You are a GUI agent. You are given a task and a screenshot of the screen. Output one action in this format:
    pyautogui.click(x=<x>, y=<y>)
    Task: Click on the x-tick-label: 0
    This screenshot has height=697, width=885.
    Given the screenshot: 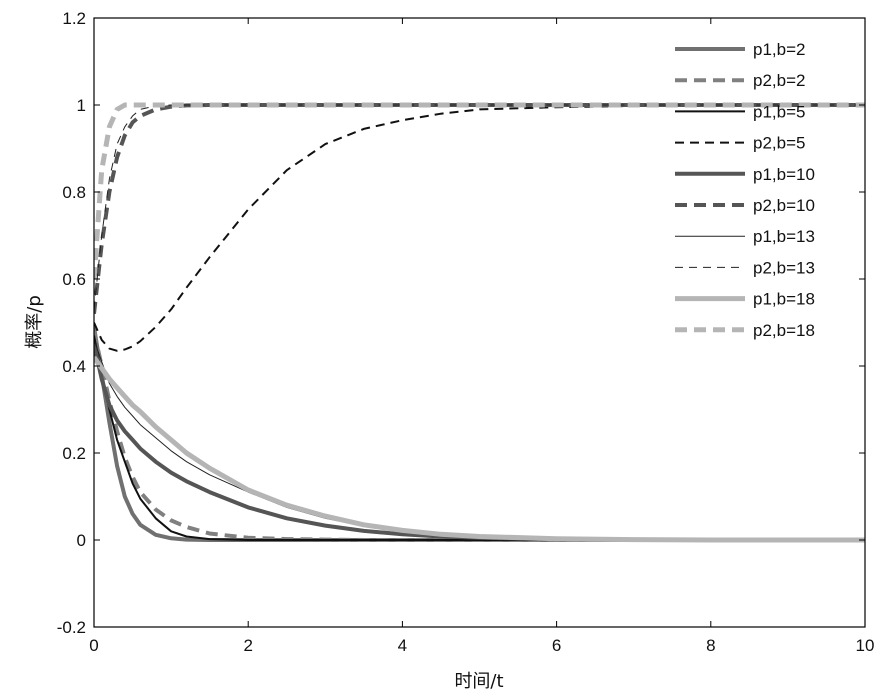 What is the action you would take?
    pyautogui.click(x=93, y=645)
    